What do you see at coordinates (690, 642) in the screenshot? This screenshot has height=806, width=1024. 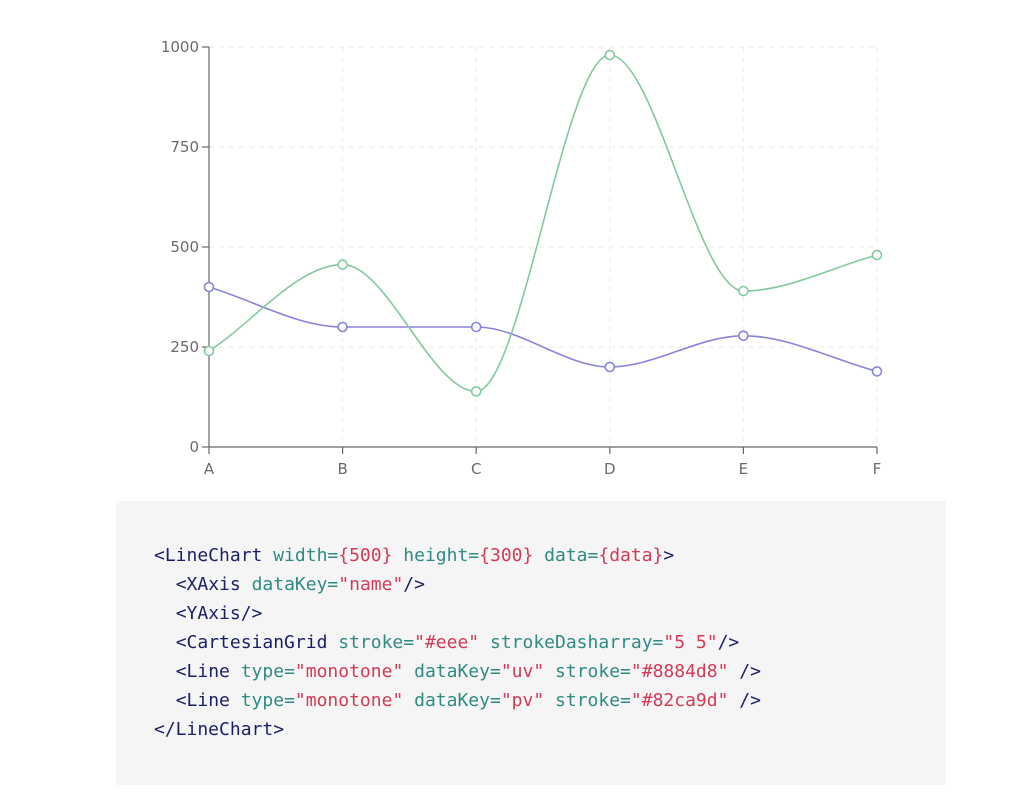 I see `code-value: "5 5"` at bounding box center [690, 642].